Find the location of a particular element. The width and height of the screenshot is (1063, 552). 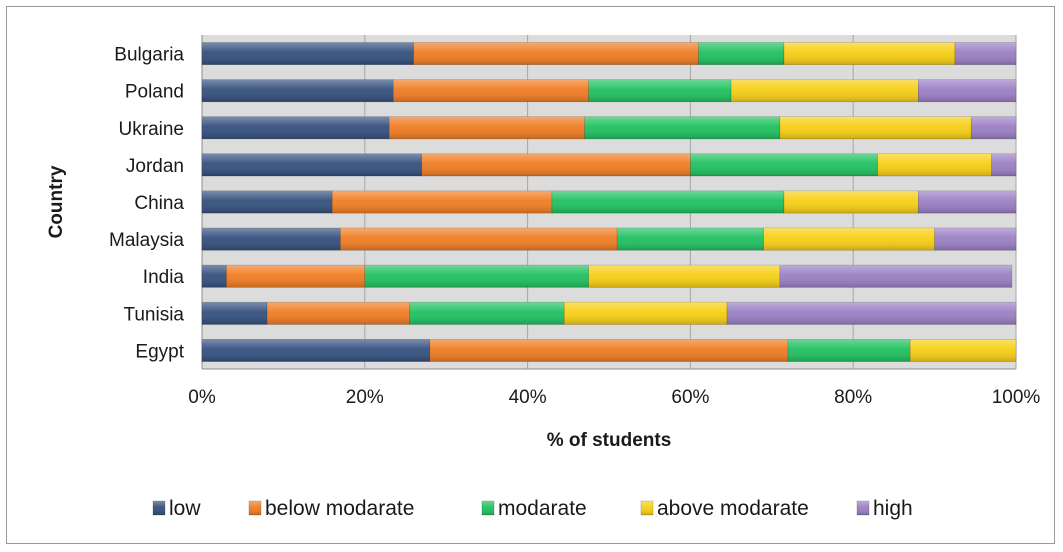

y-tick-label: Malaysia is located at coordinates (146, 240).